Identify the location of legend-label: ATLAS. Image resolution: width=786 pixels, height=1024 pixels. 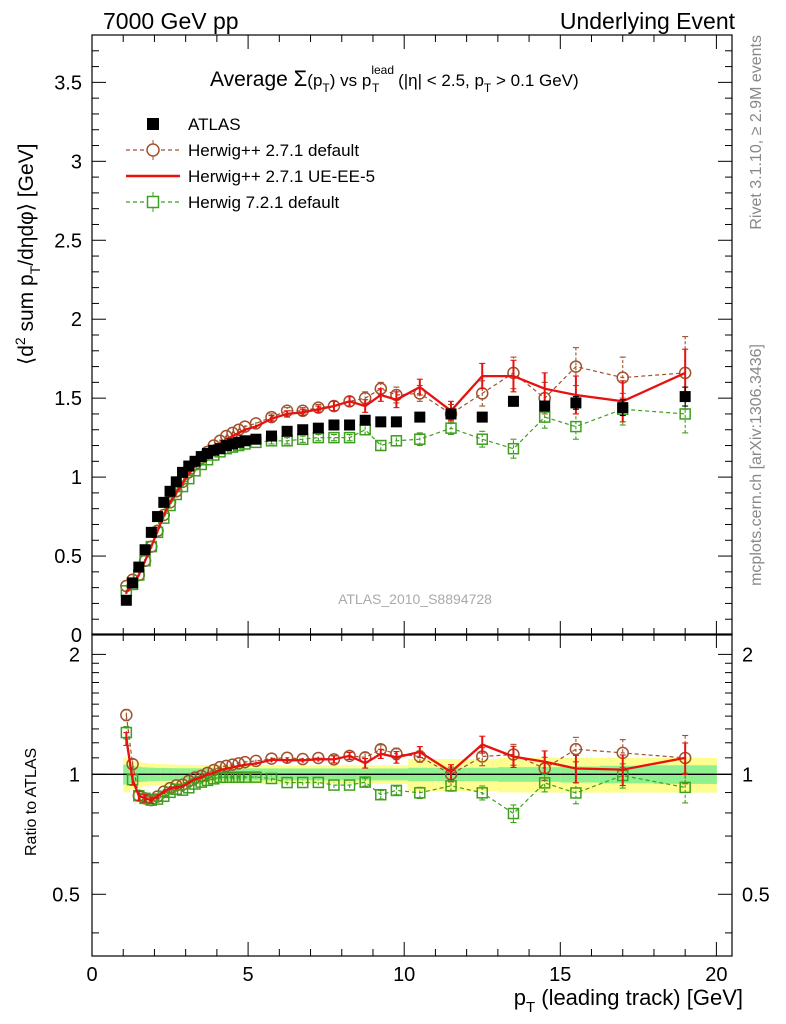
(214, 124).